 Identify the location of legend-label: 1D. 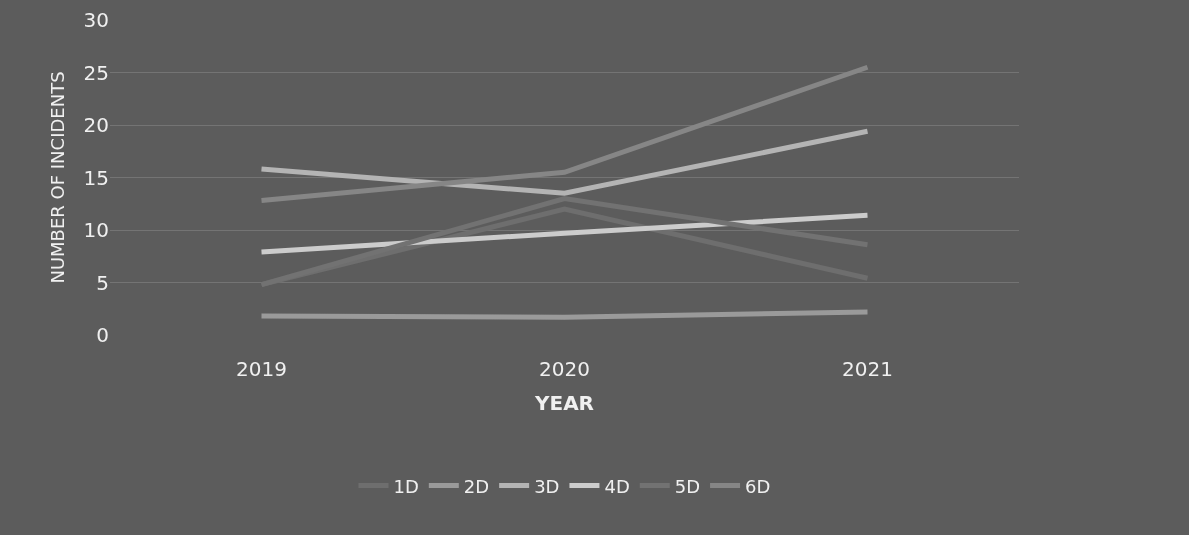
(406, 486).